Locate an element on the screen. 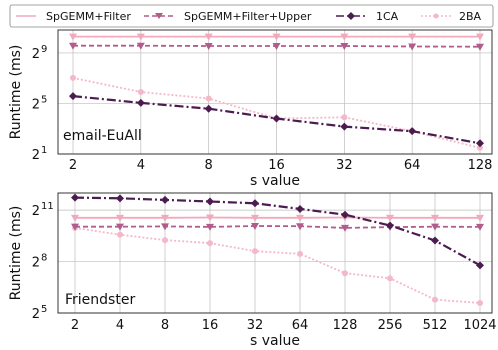  x-tick-label: 2 is located at coordinates (75, 325).